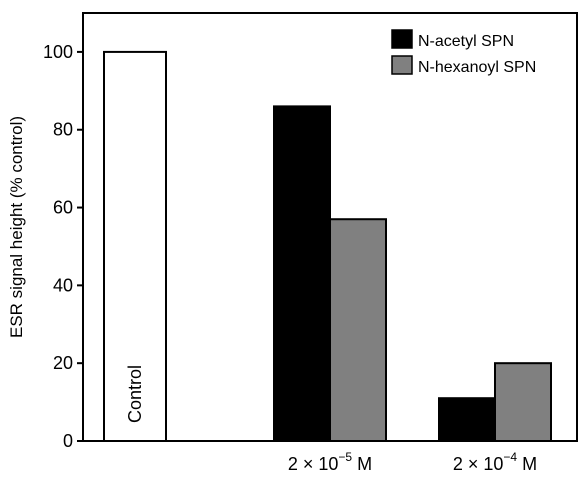 The height and width of the screenshot is (478, 579). I want to click on y-tick-label: 20, so click(63, 363).